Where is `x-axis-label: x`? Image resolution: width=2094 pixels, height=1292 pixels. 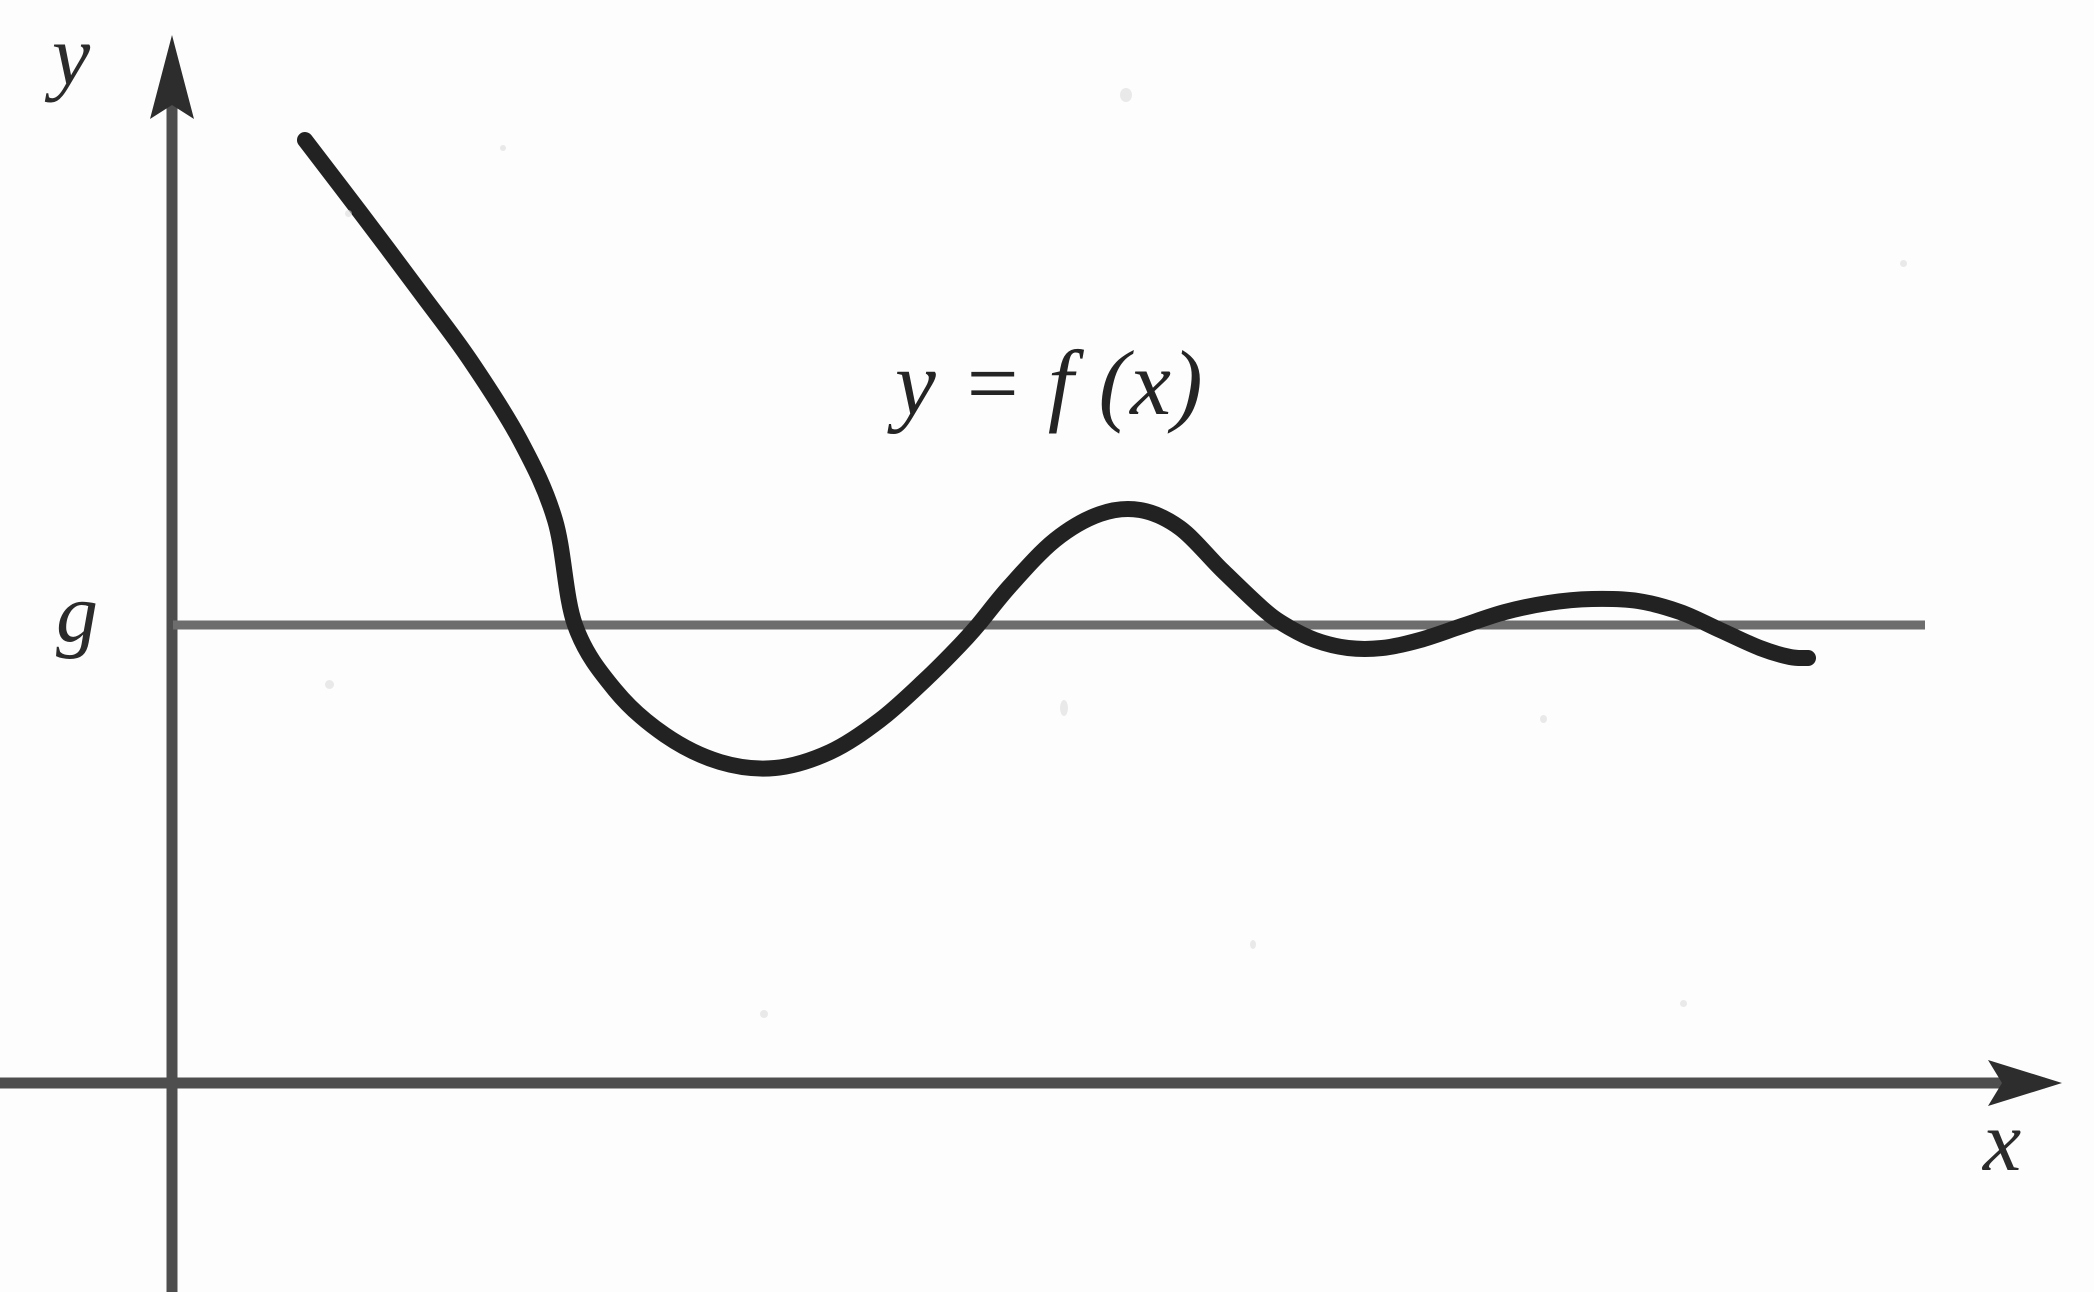 x-axis-label: x is located at coordinates (2002, 1141).